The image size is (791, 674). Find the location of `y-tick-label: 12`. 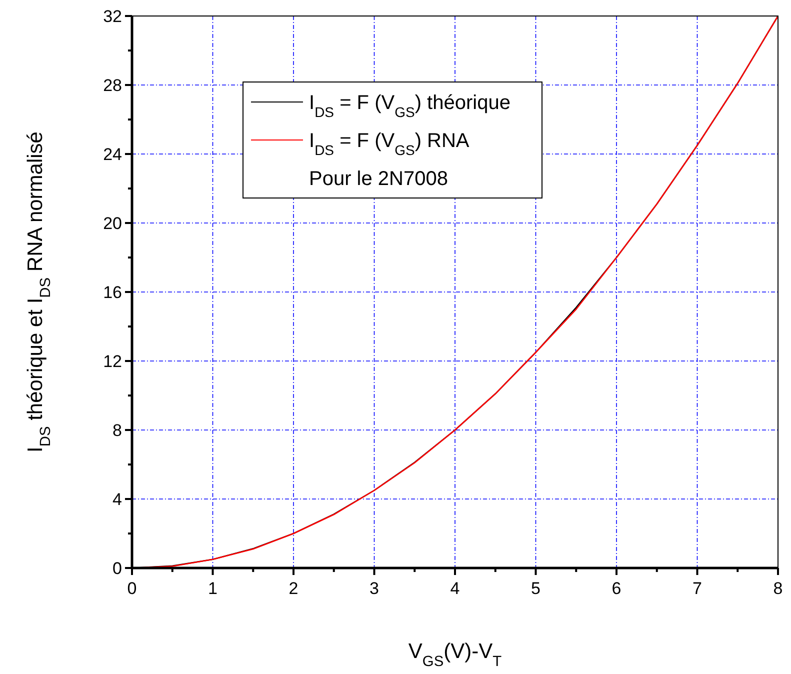

y-tick-label: 12 is located at coordinates (112, 361).